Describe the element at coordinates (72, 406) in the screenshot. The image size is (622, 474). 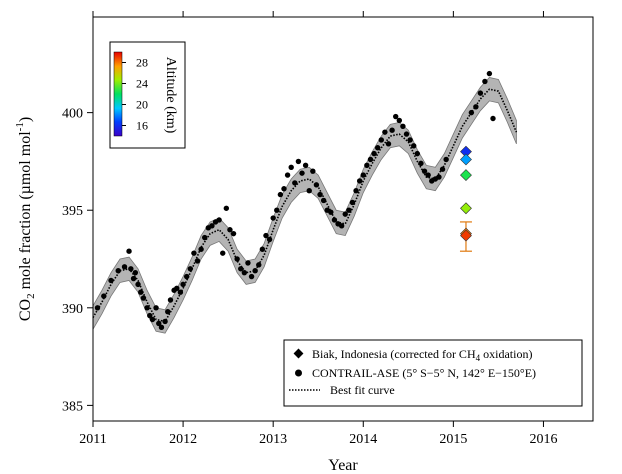
I see `y-tick-label: 385` at that location.